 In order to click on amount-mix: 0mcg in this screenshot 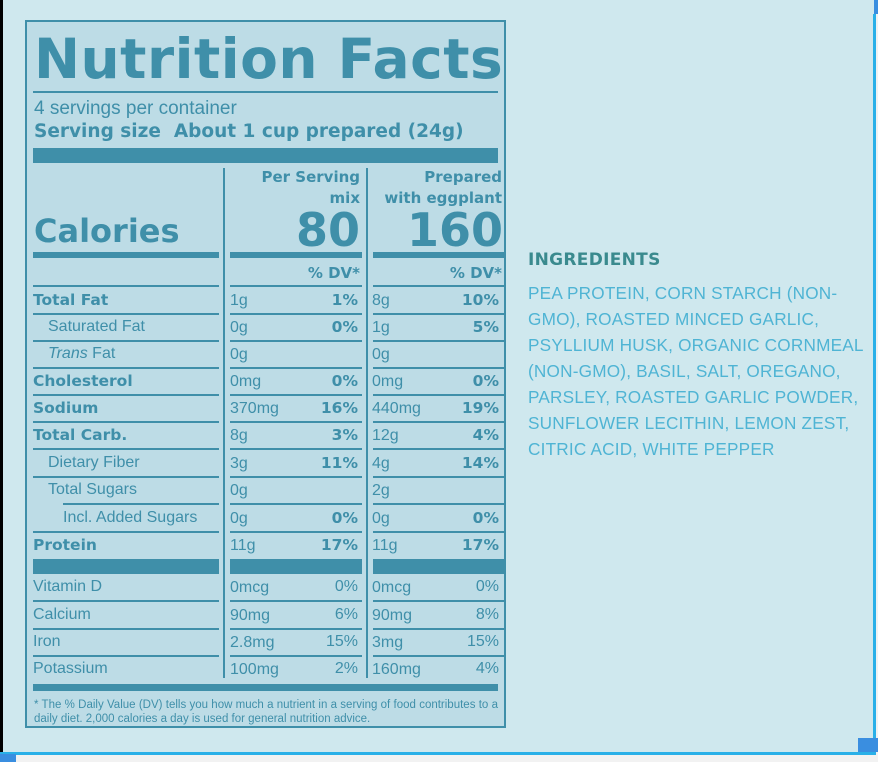, I will do `click(250, 587)`.